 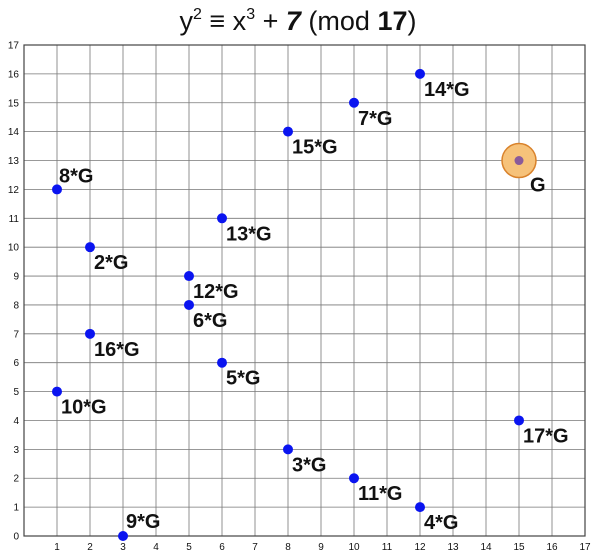 I want to click on x-tick-label: 17, so click(x=585, y=547).